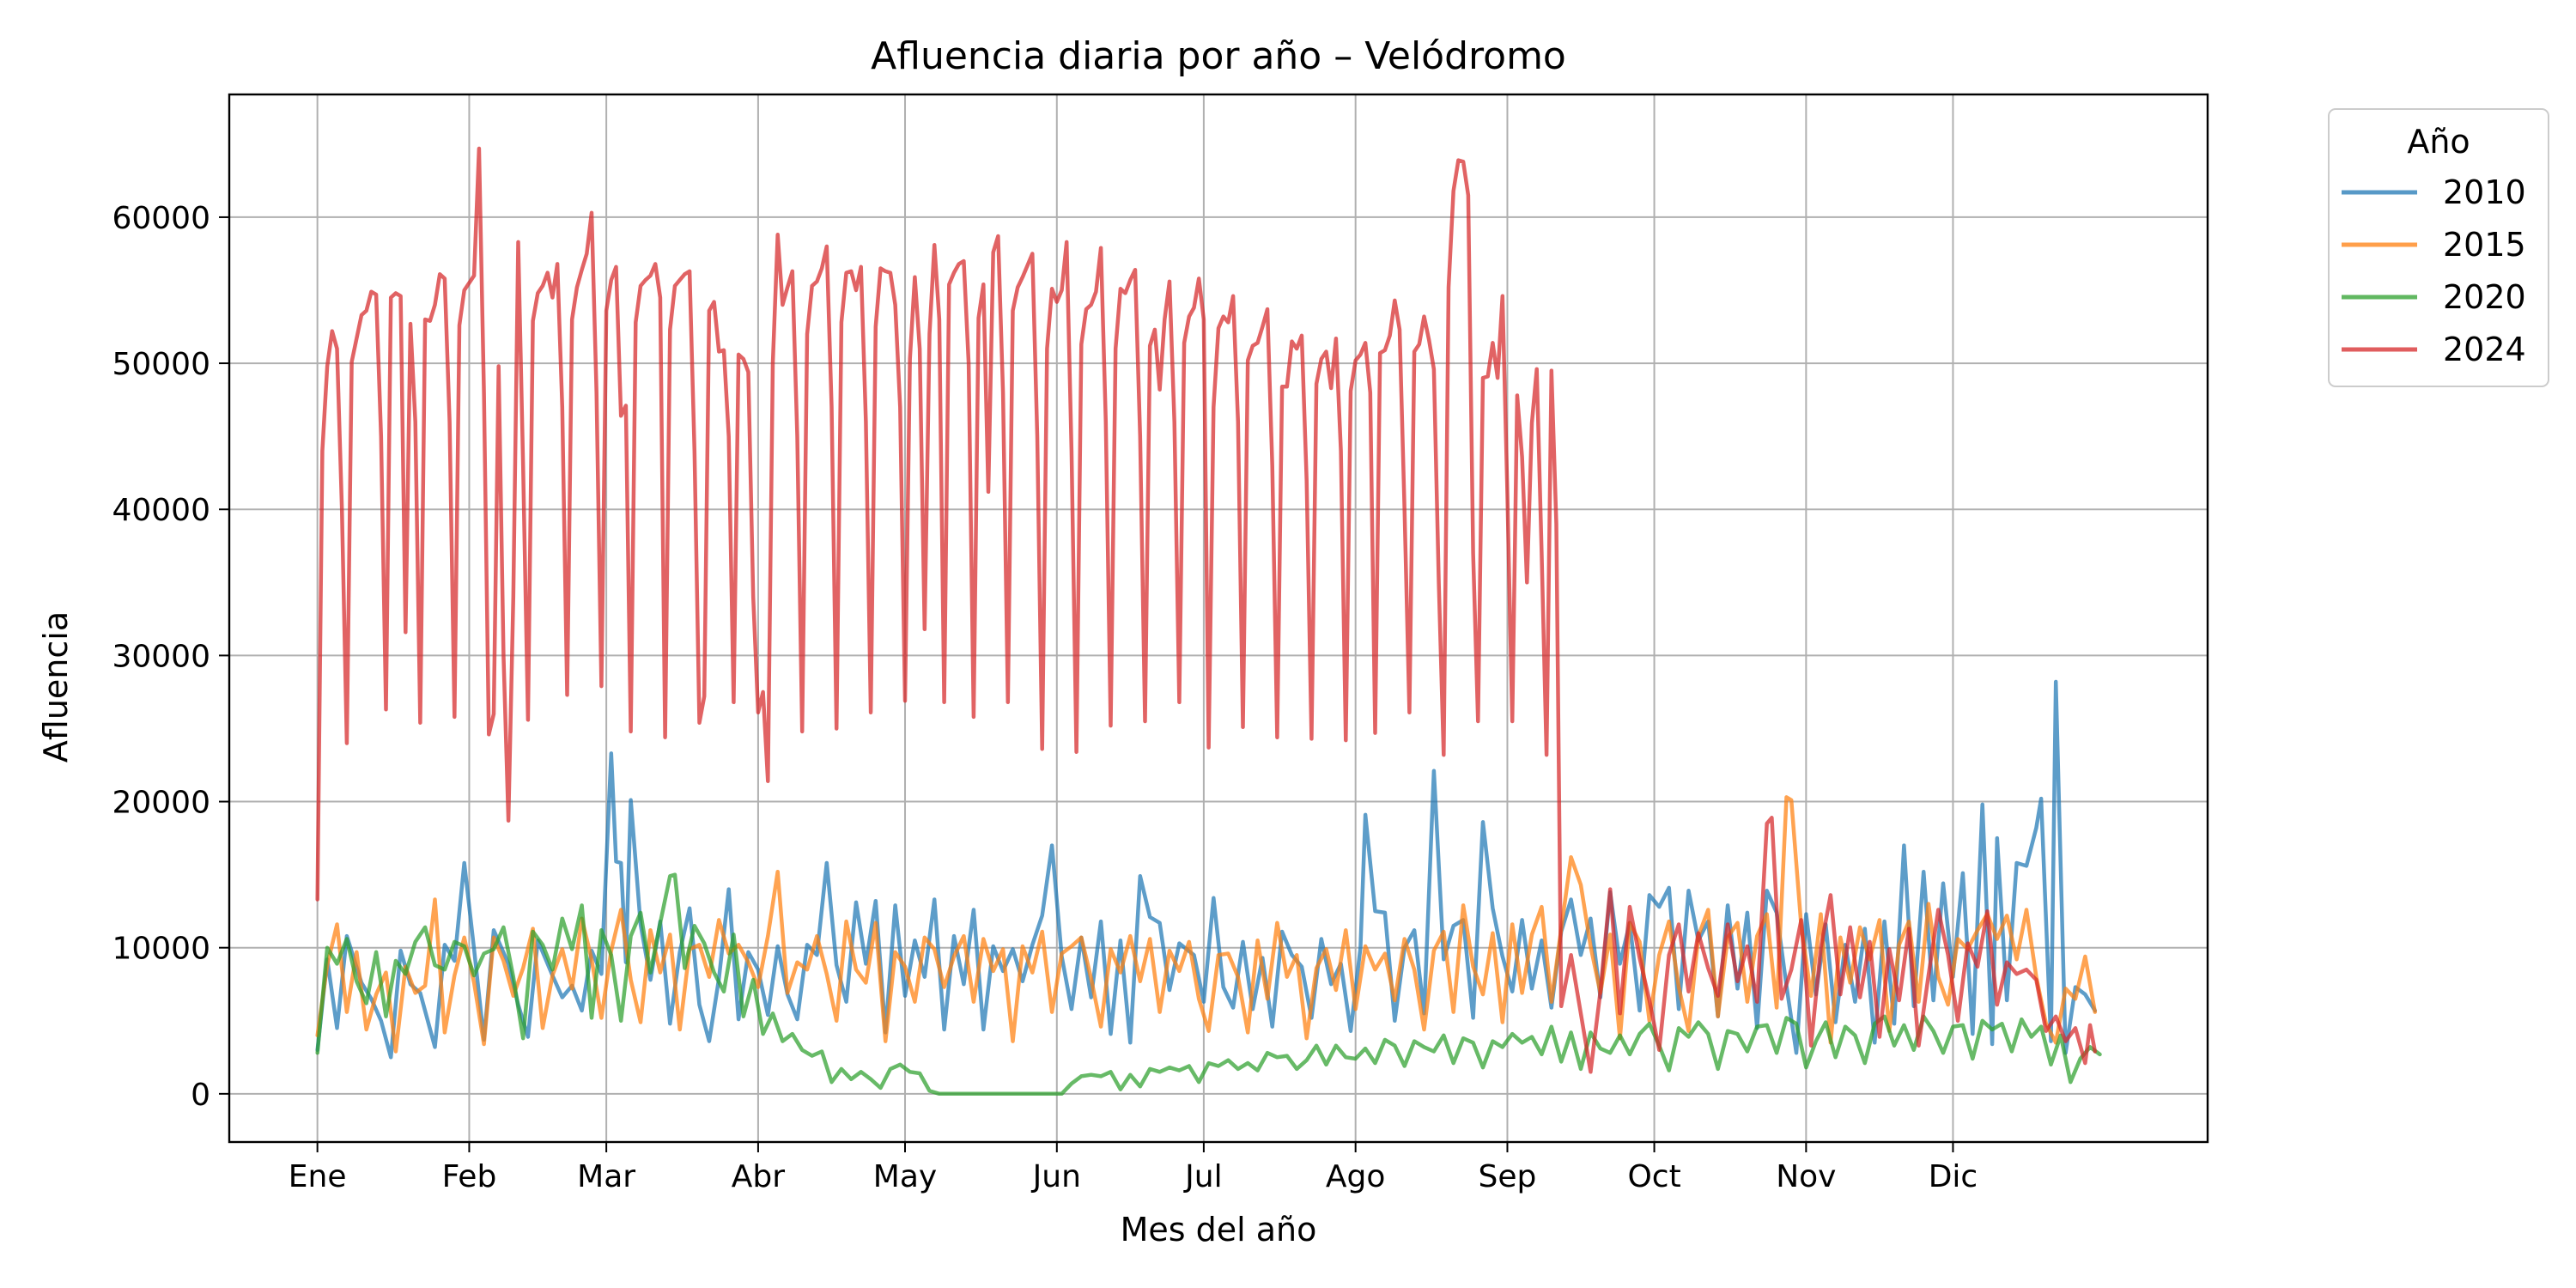 This screenshot has height=1288, width=2576. I want to click on legend-label-2024: 2024, so click(2485, 349).